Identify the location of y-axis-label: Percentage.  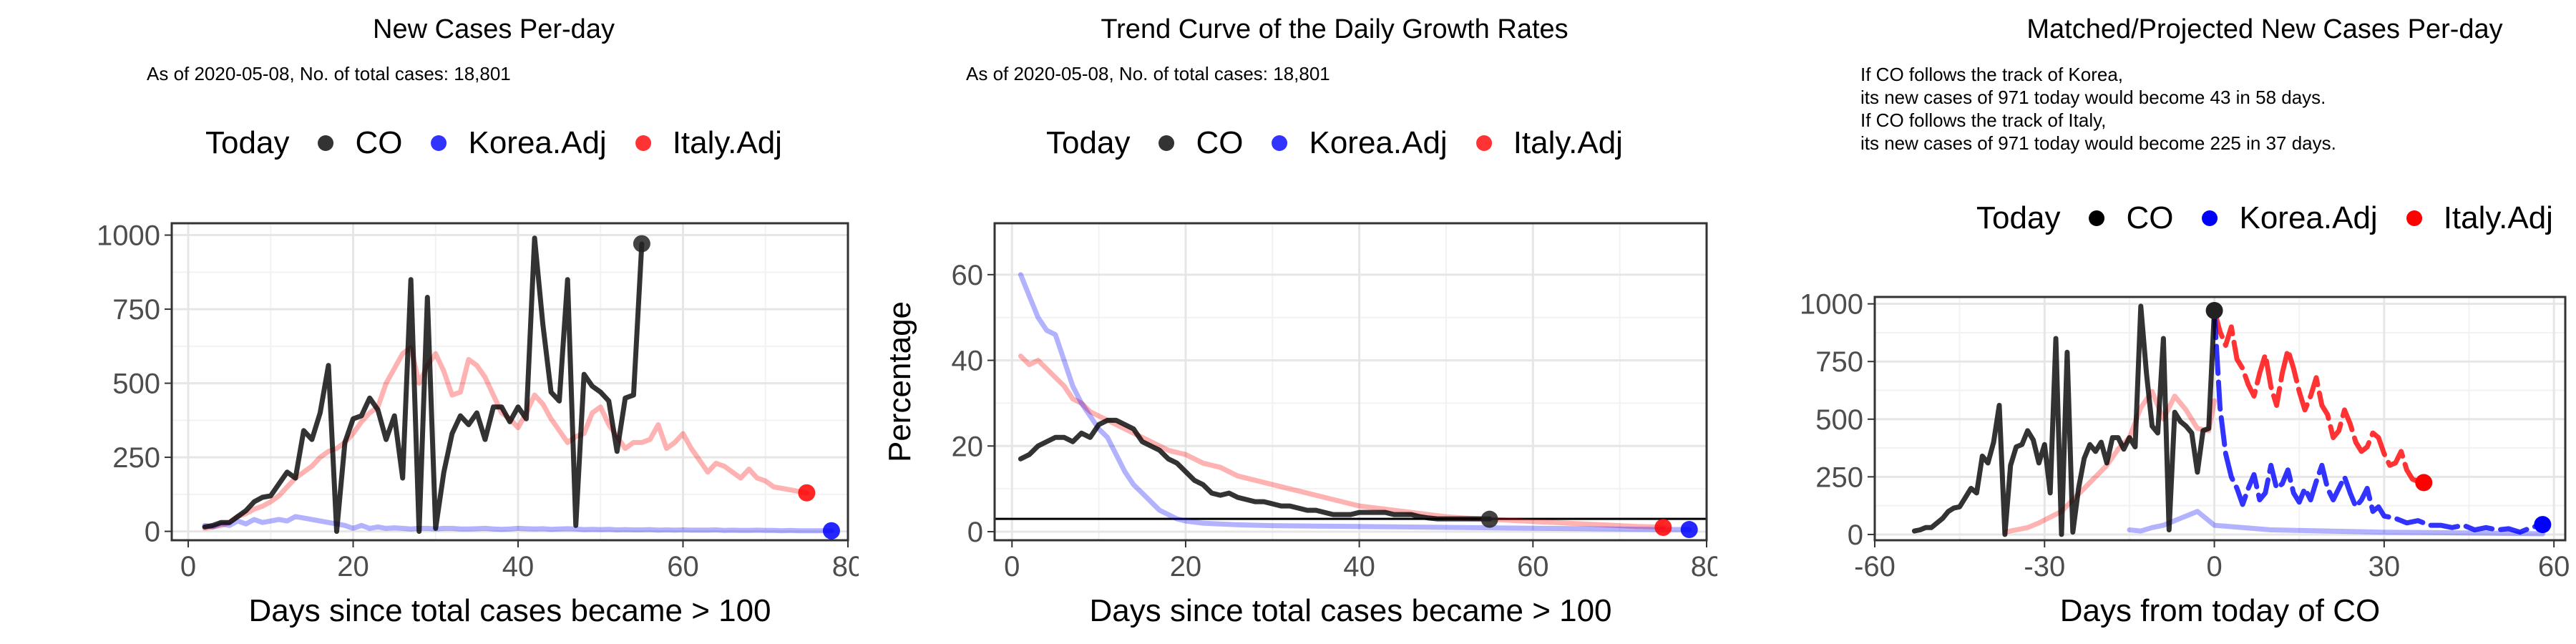
(899, 381).